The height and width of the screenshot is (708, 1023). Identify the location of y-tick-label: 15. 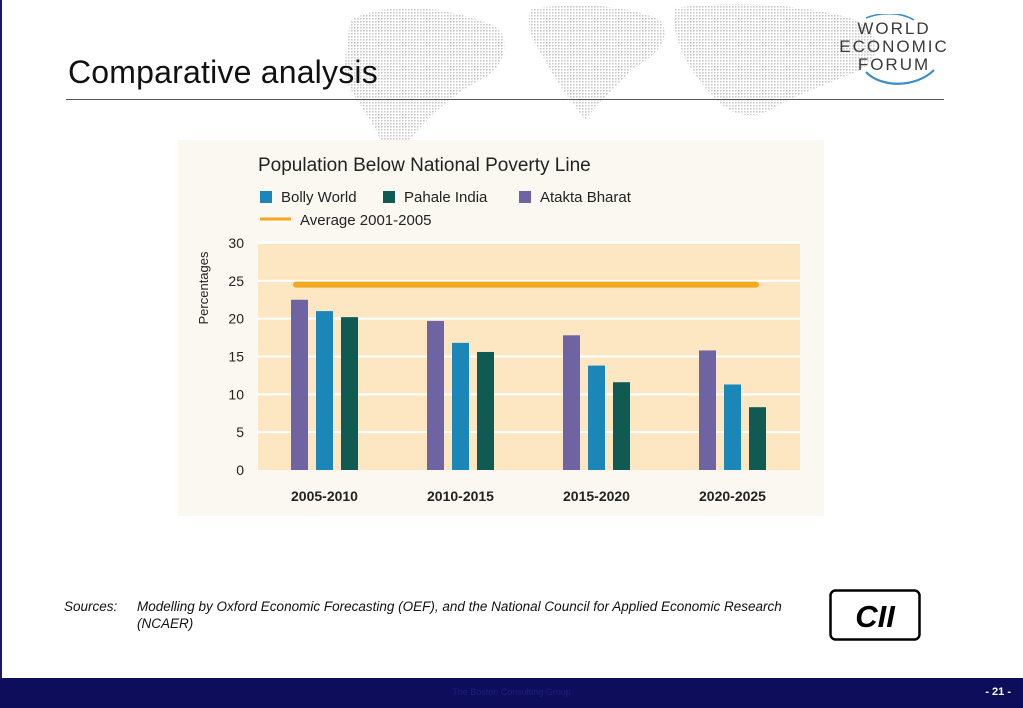
(236, 357).